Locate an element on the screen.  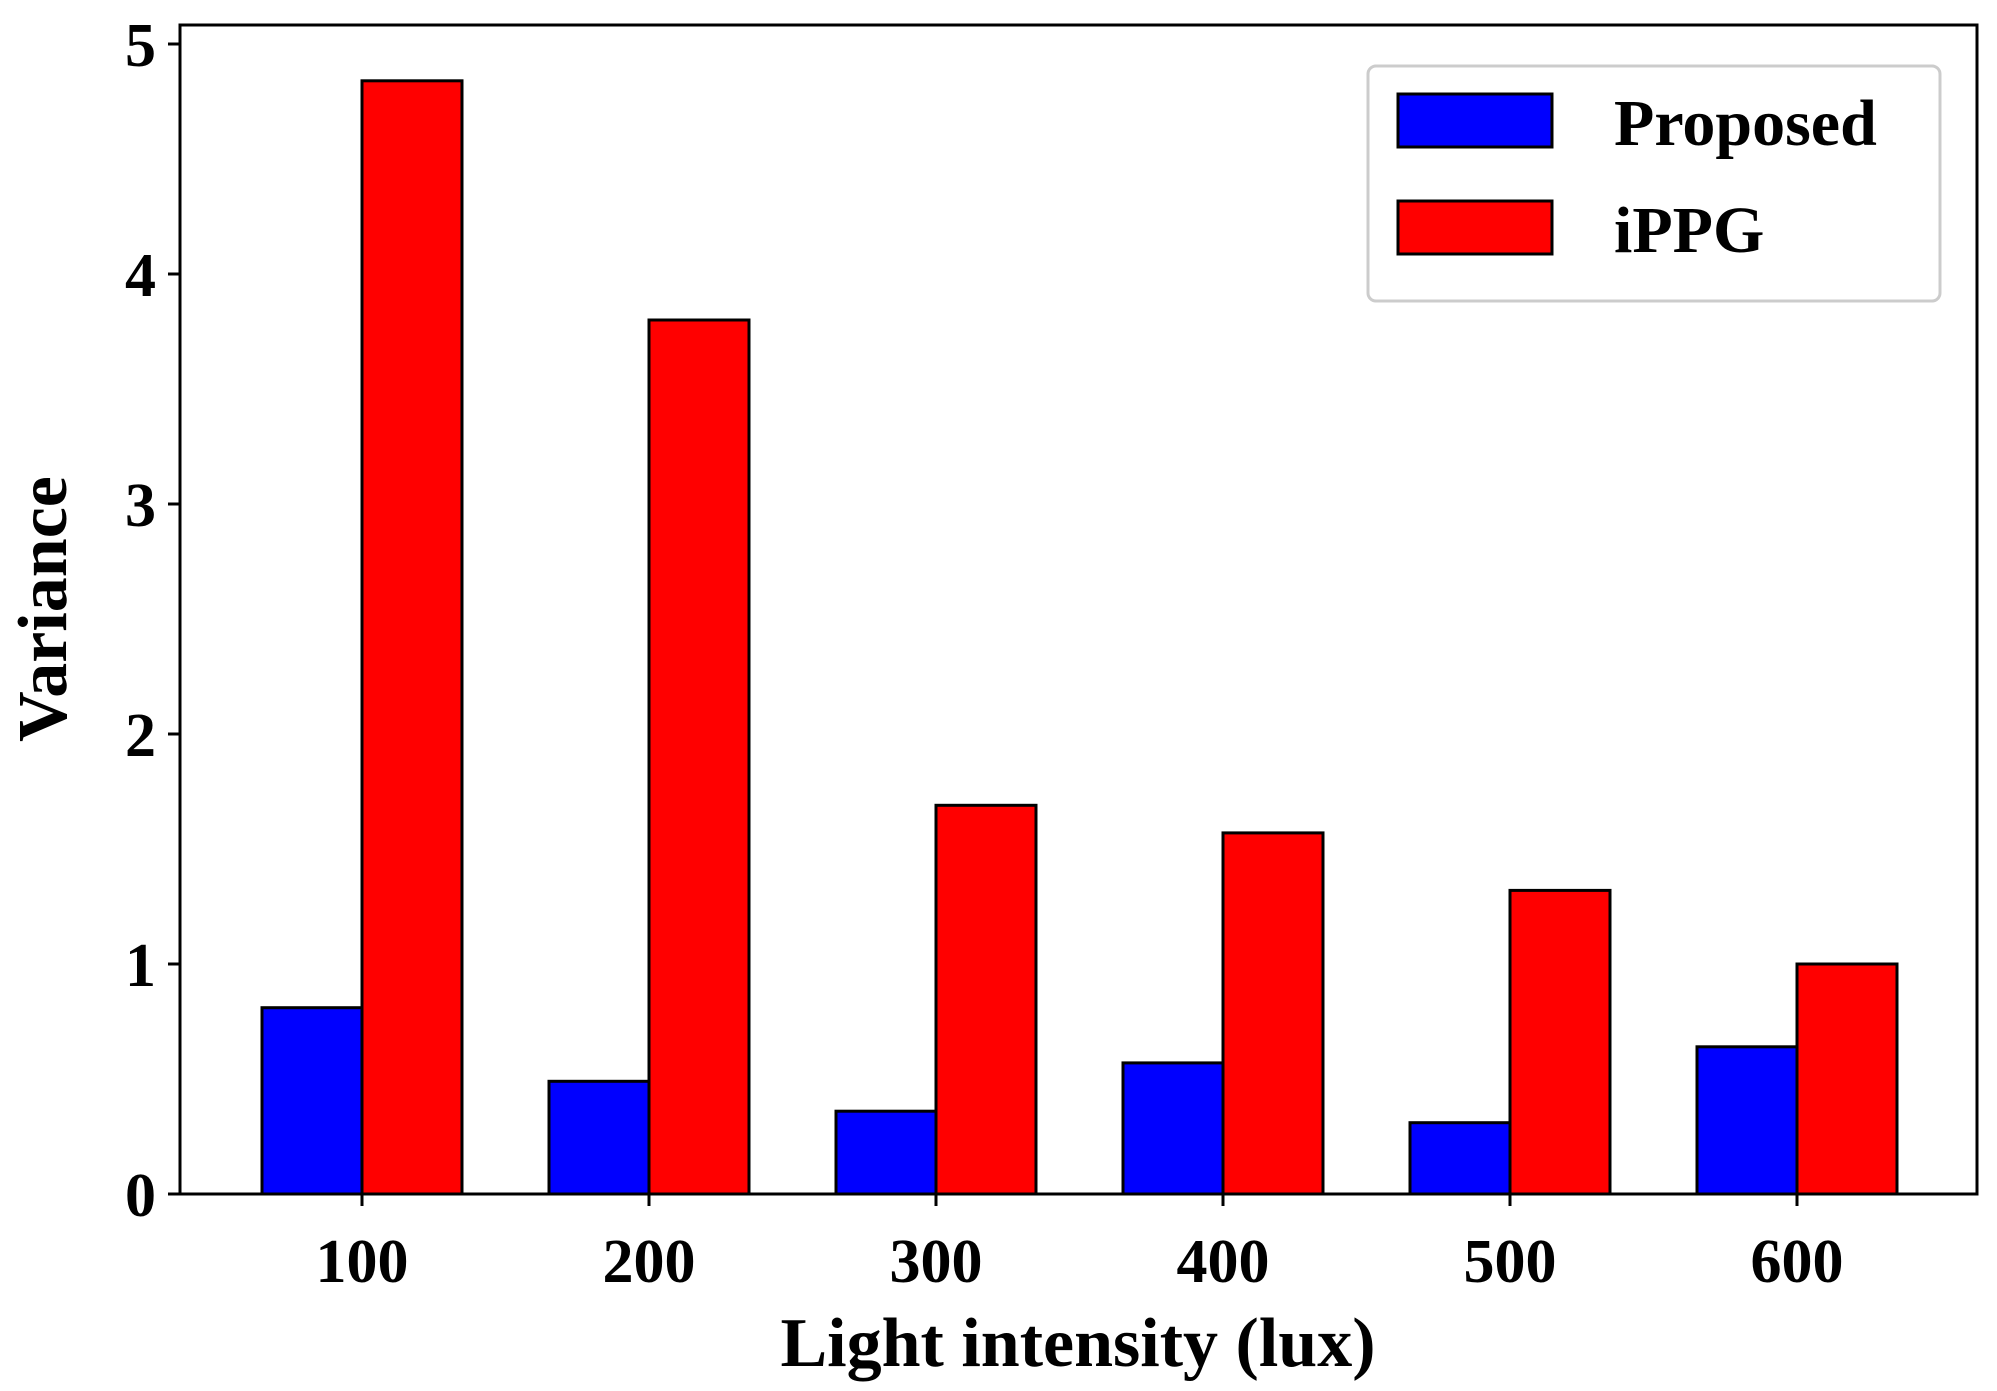
y-axis-ticks: 0 1 2 3 4 5 is located at coordinates (152, 621).